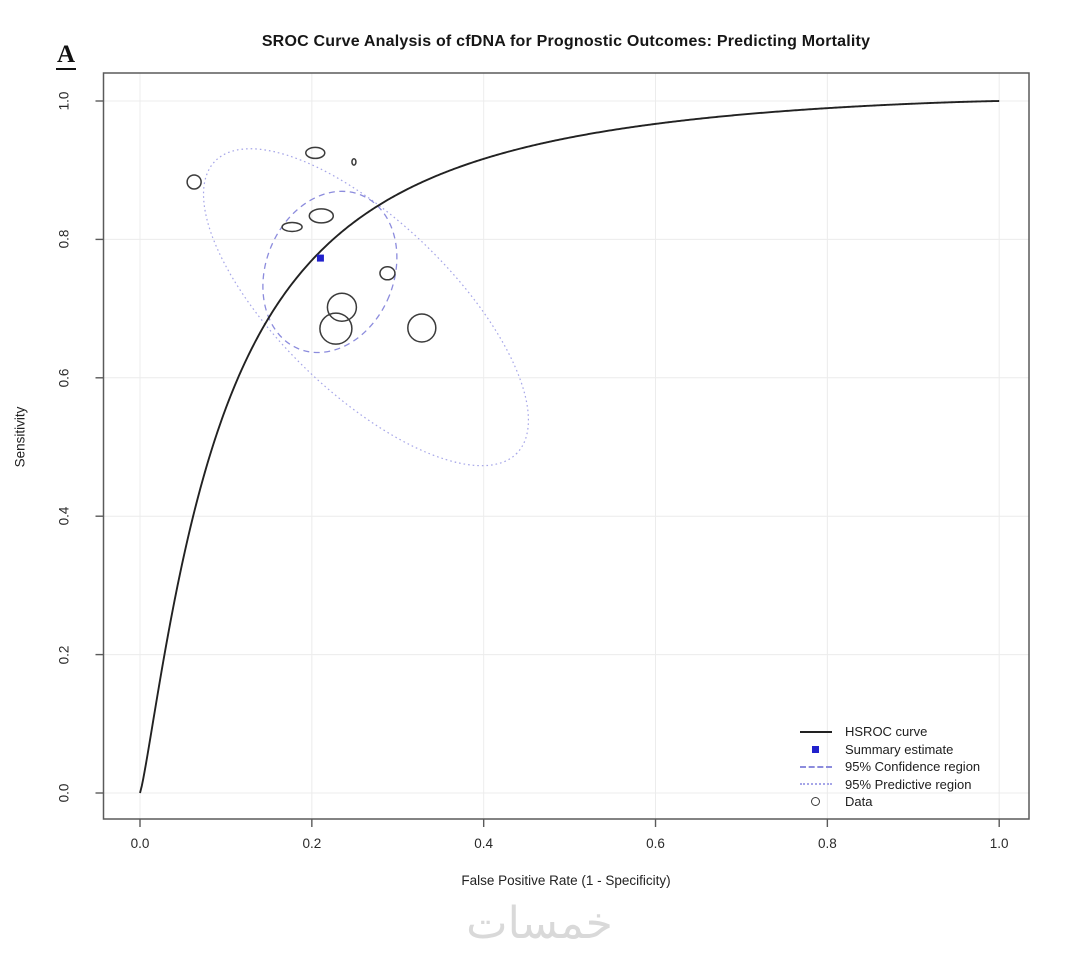 This screenshot has height=970, width=1079. What do you see at coordinates (908, 784) in the screenshot?
I see `legend-label: 95% Predictive region` at bounding box center [908, 784].